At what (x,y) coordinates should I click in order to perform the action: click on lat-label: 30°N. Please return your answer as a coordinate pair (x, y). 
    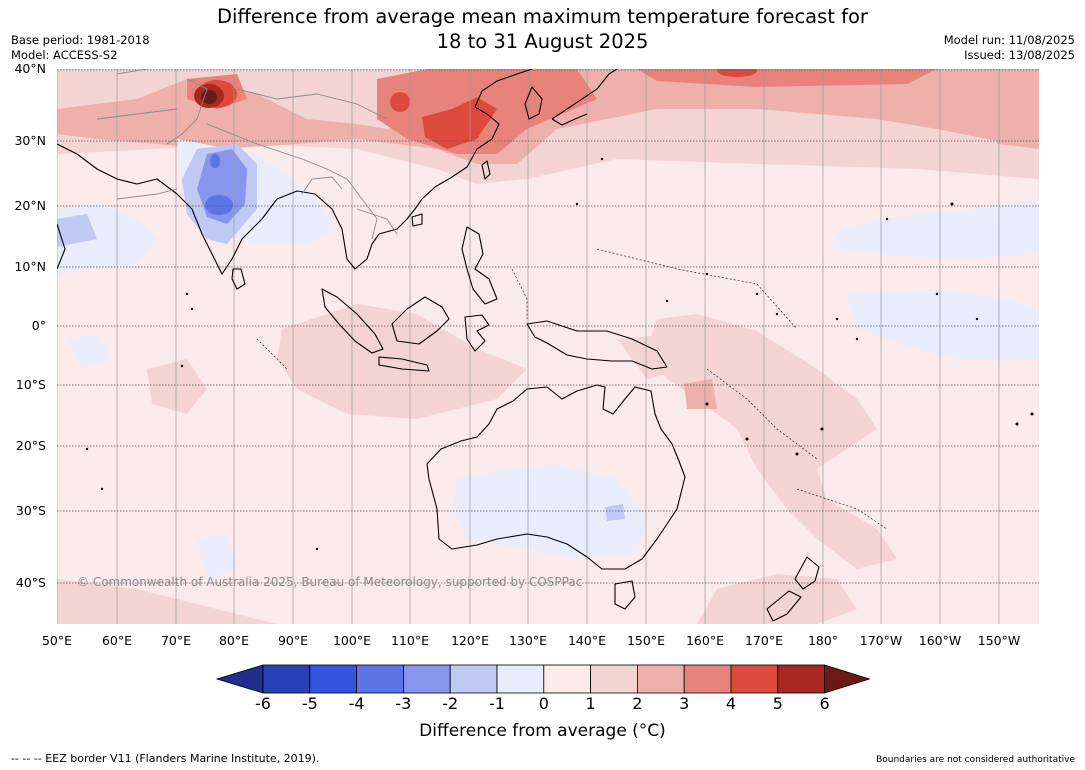
    Looking at the image, I should click on (30, 140).